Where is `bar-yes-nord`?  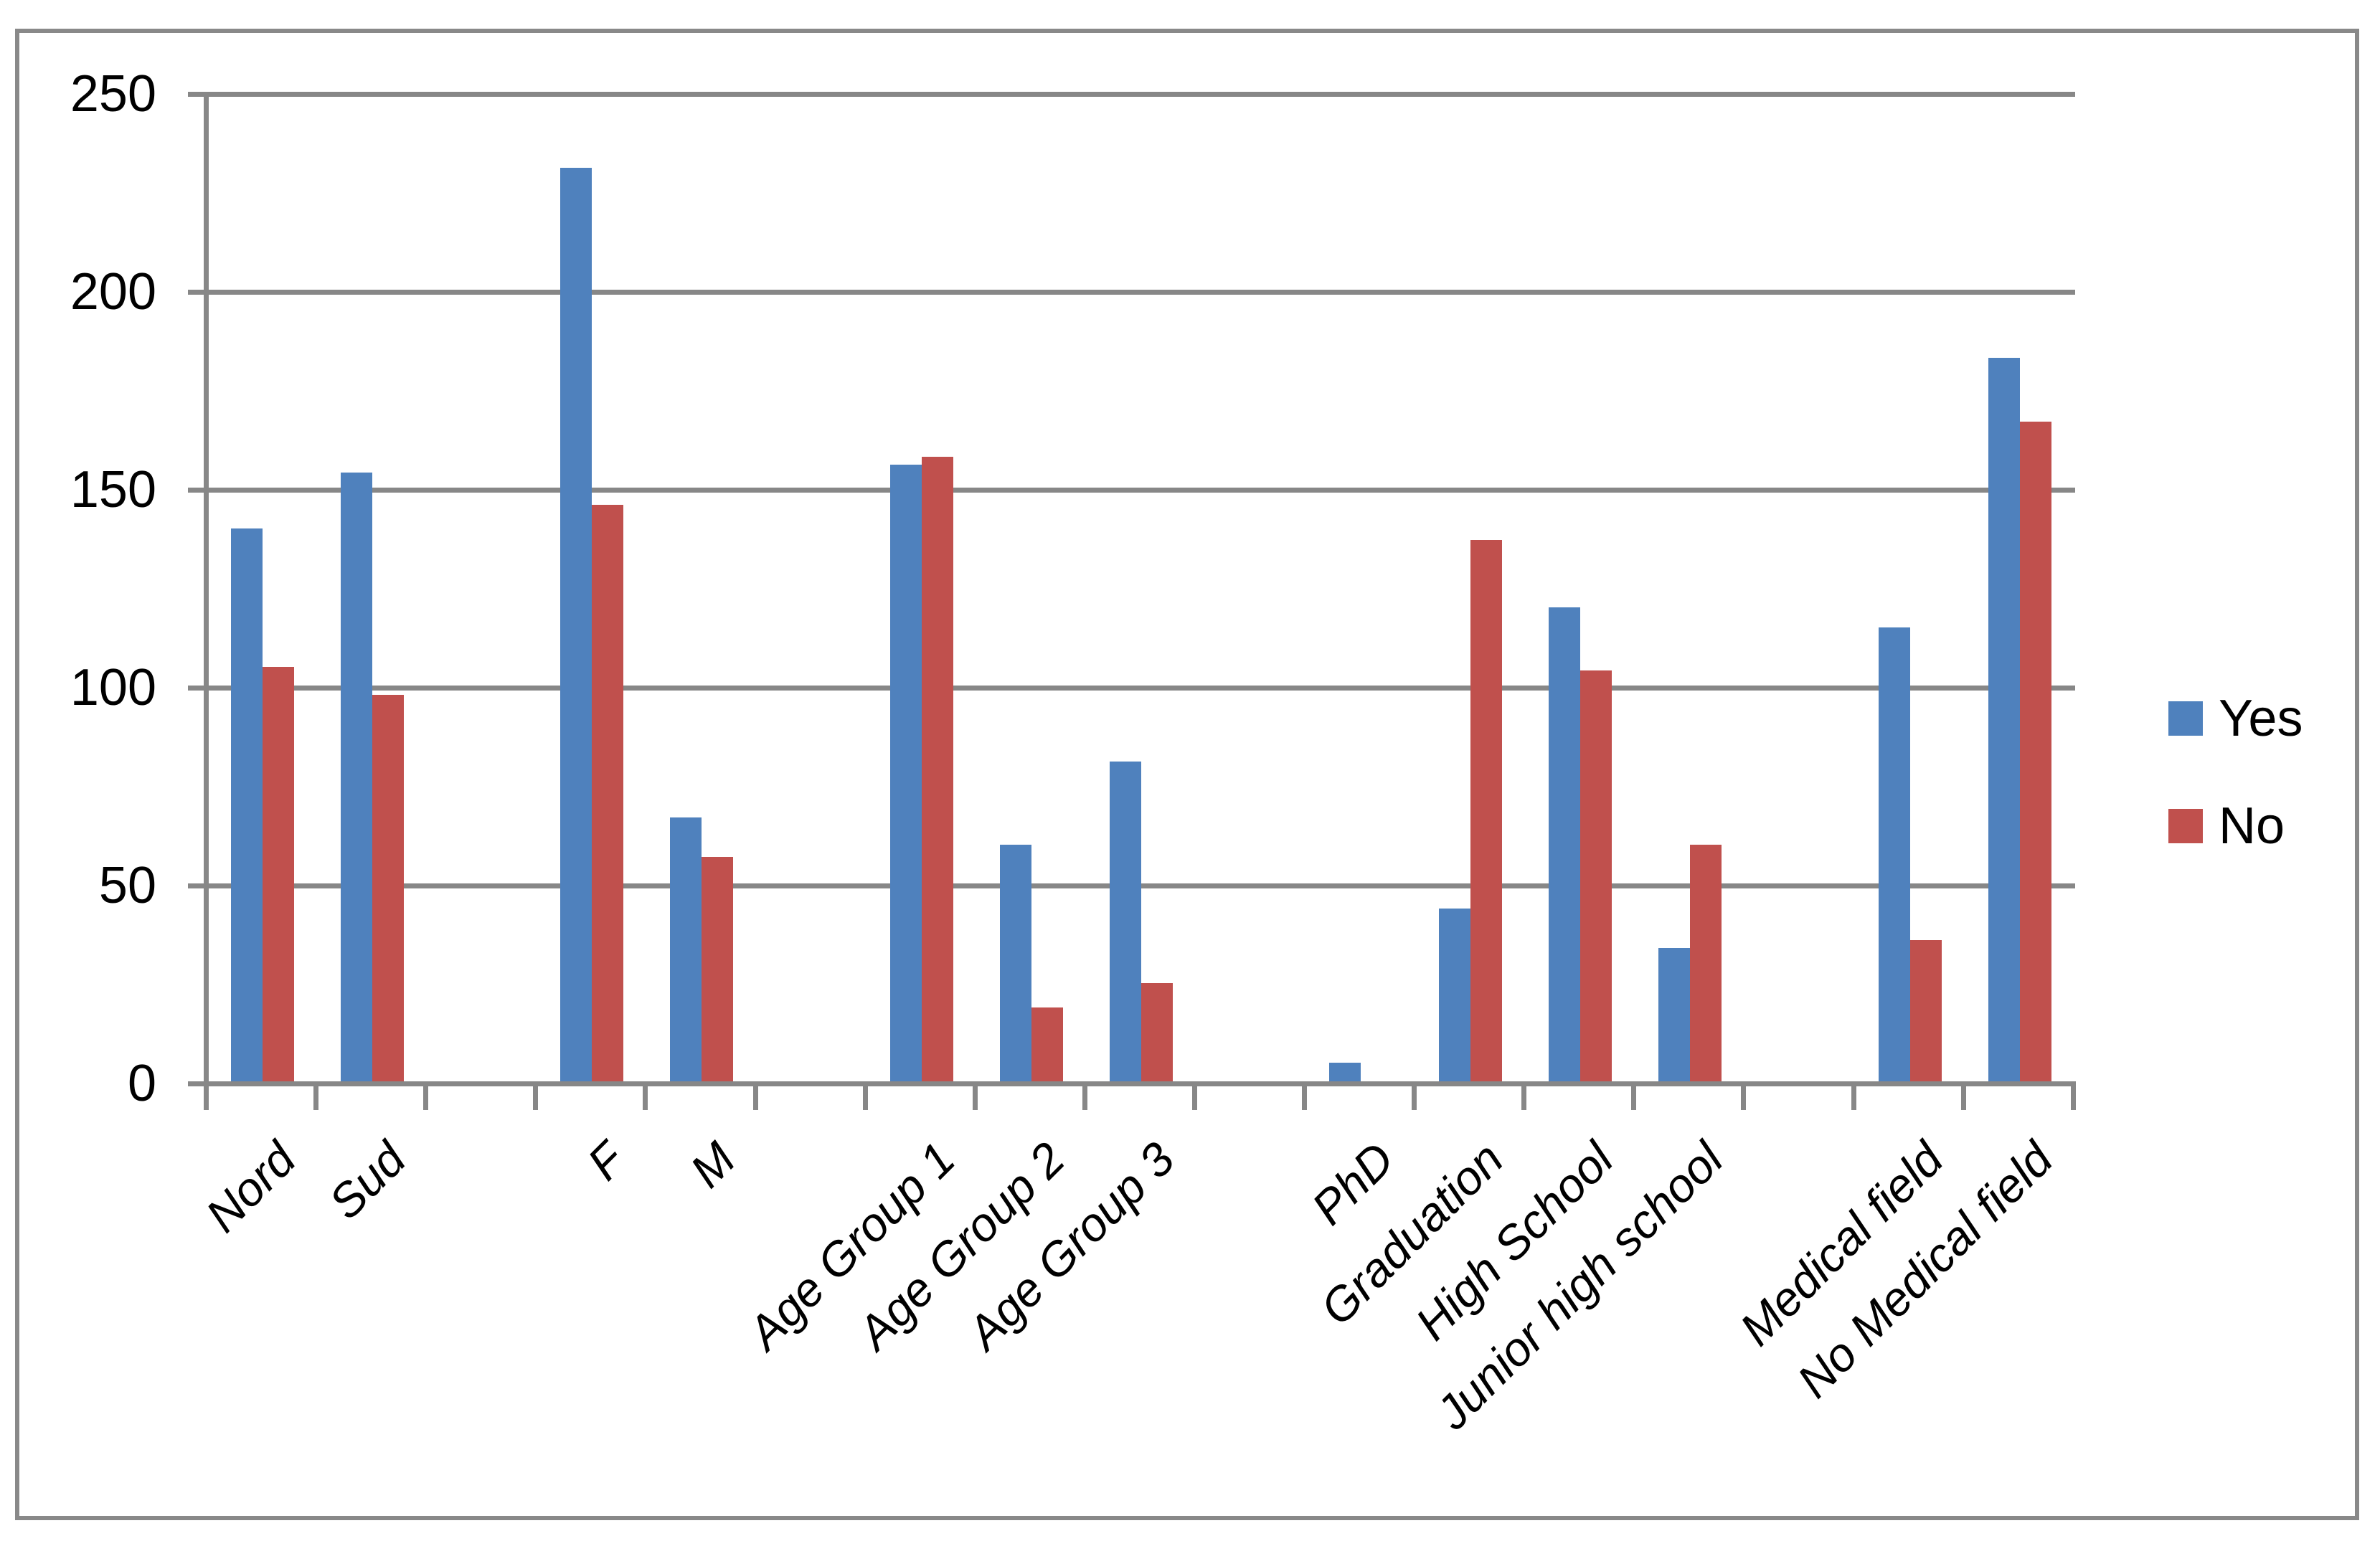
bar-yes-nord is located at coordinates (247, 807).